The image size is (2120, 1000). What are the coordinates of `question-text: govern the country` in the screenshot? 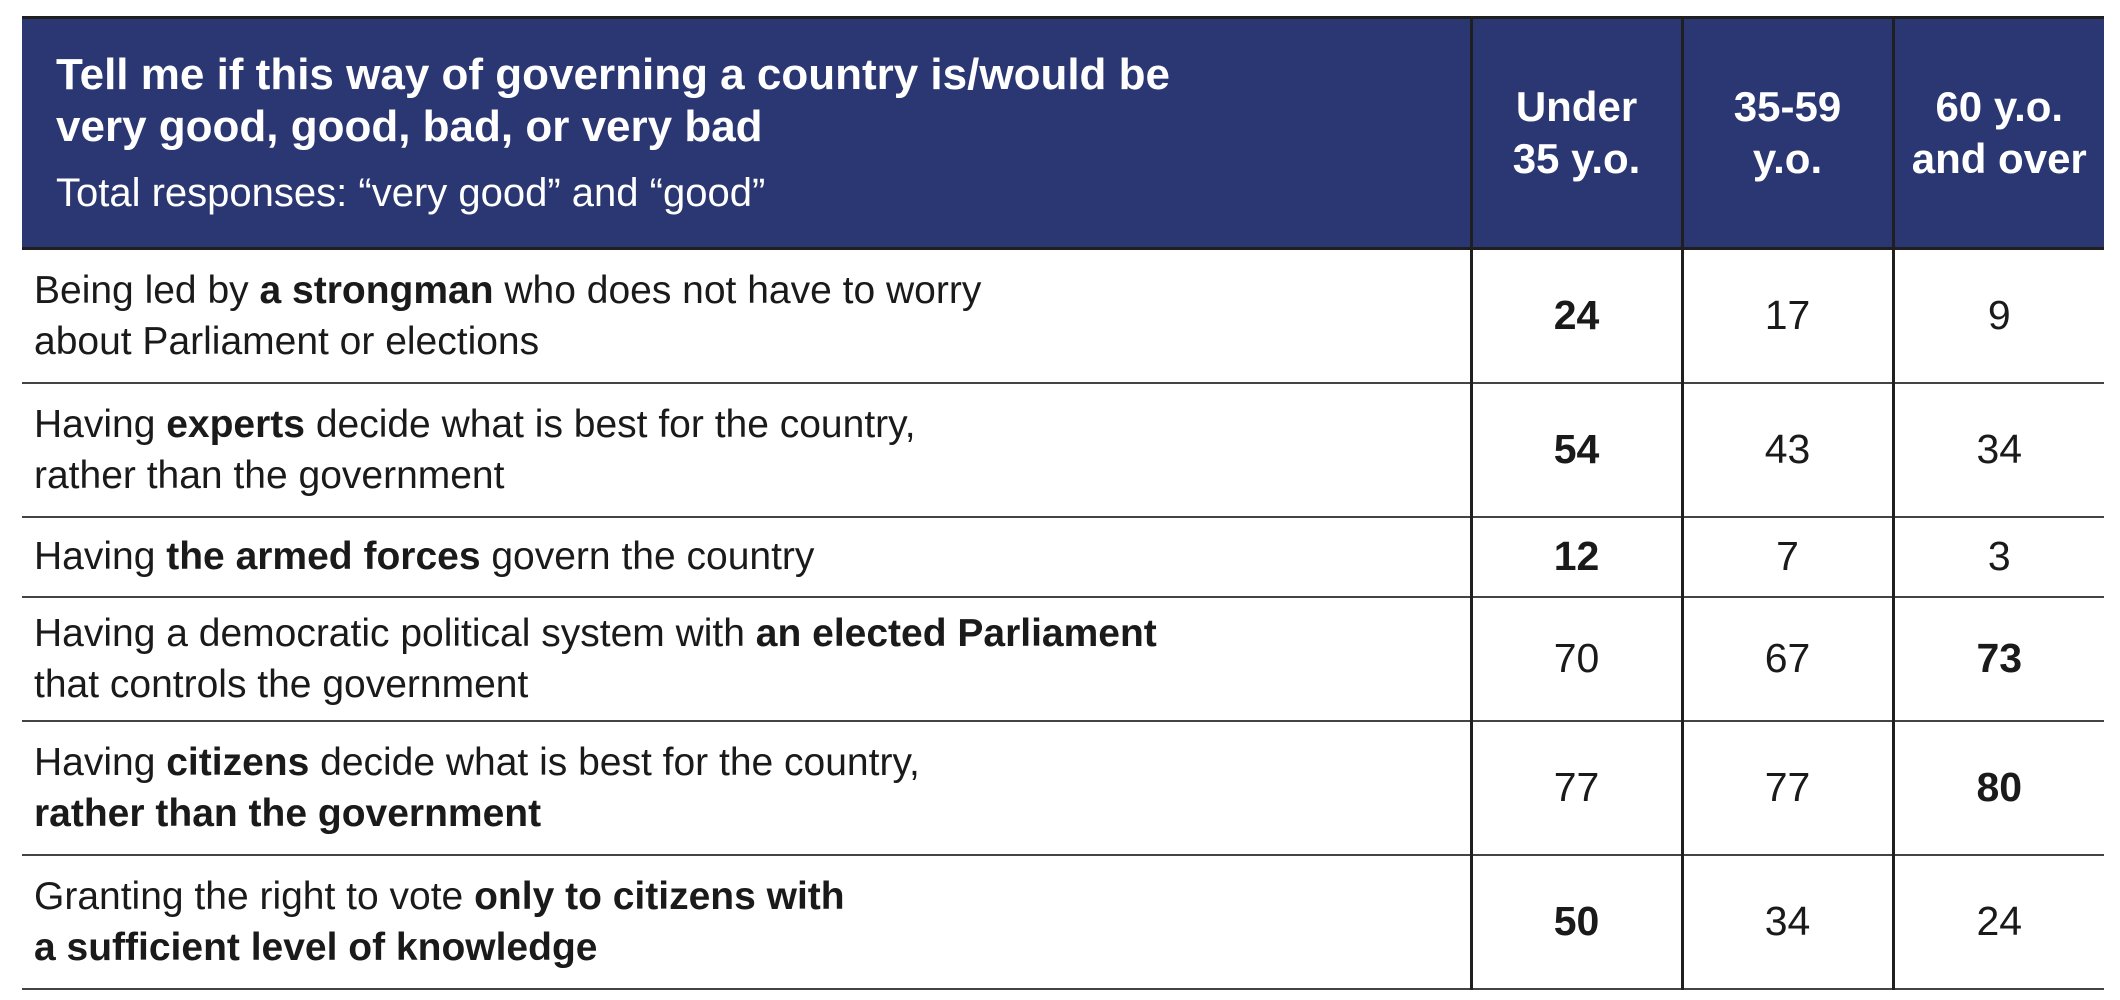 It's located at (647, 556).